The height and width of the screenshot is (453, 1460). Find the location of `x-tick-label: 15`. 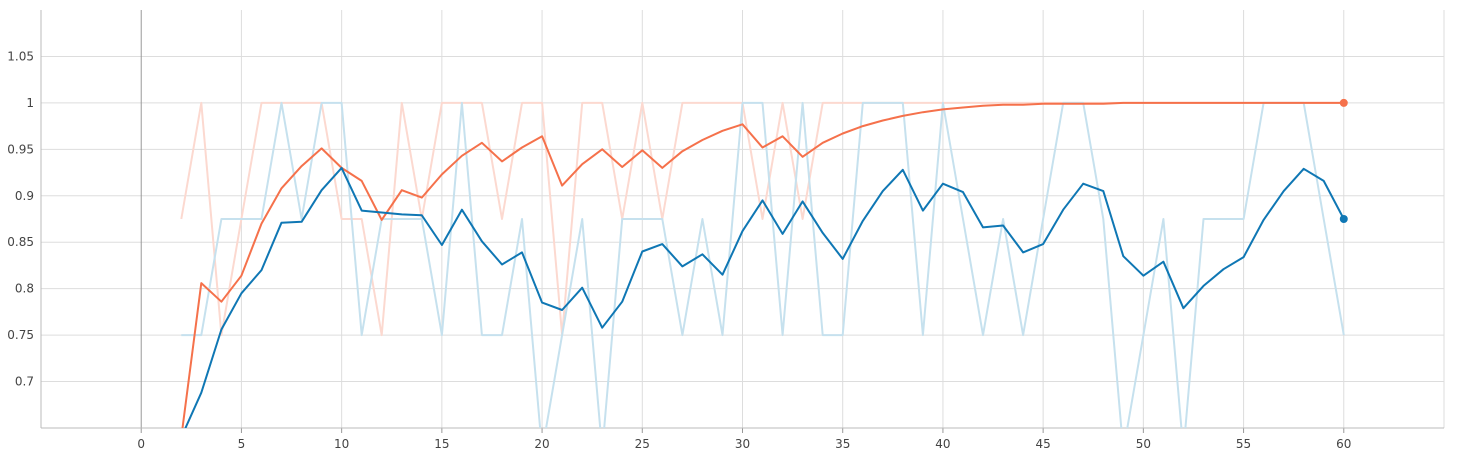

x-tick-label: 15 is located at coordinates (441, 444).